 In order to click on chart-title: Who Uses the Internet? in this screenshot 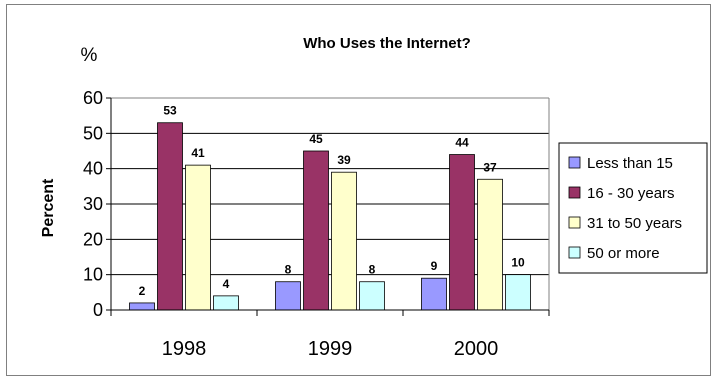, I will do `click(387, 43)`.